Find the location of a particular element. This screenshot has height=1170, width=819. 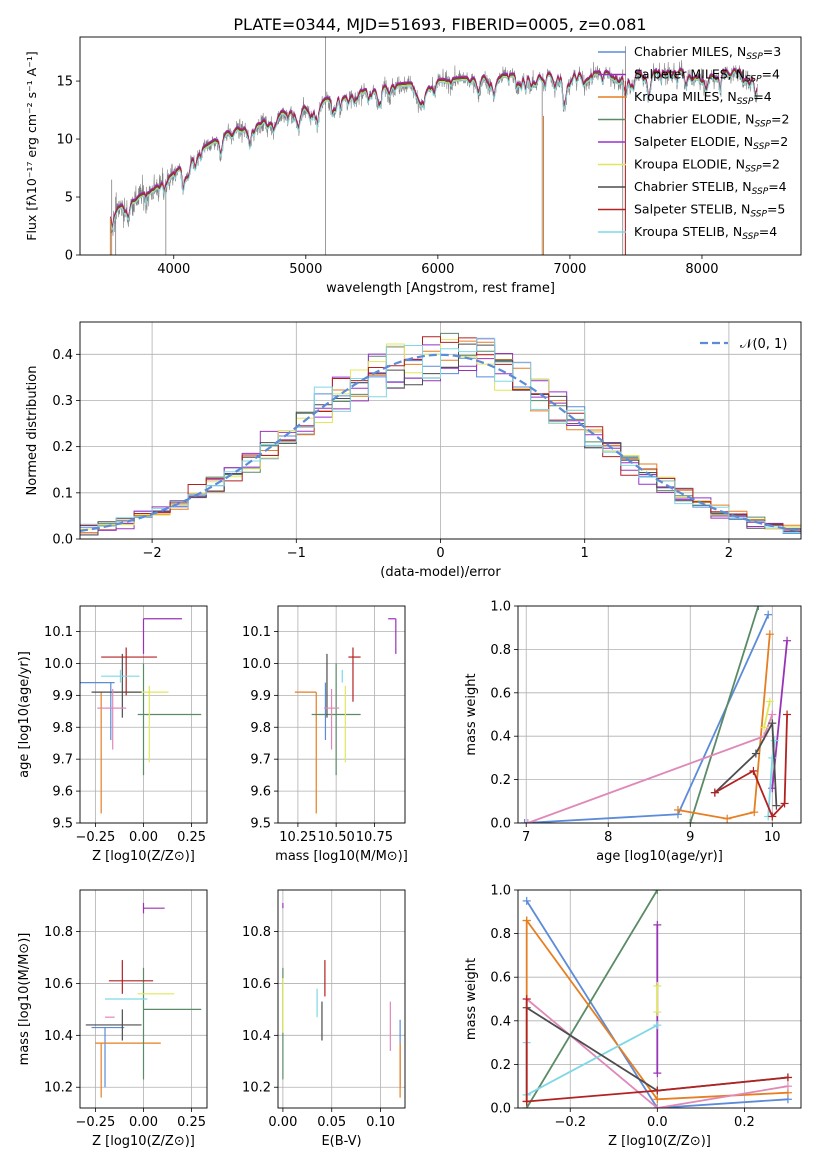

errorbars-age-vs-Z is located at coordinates (141, 716).